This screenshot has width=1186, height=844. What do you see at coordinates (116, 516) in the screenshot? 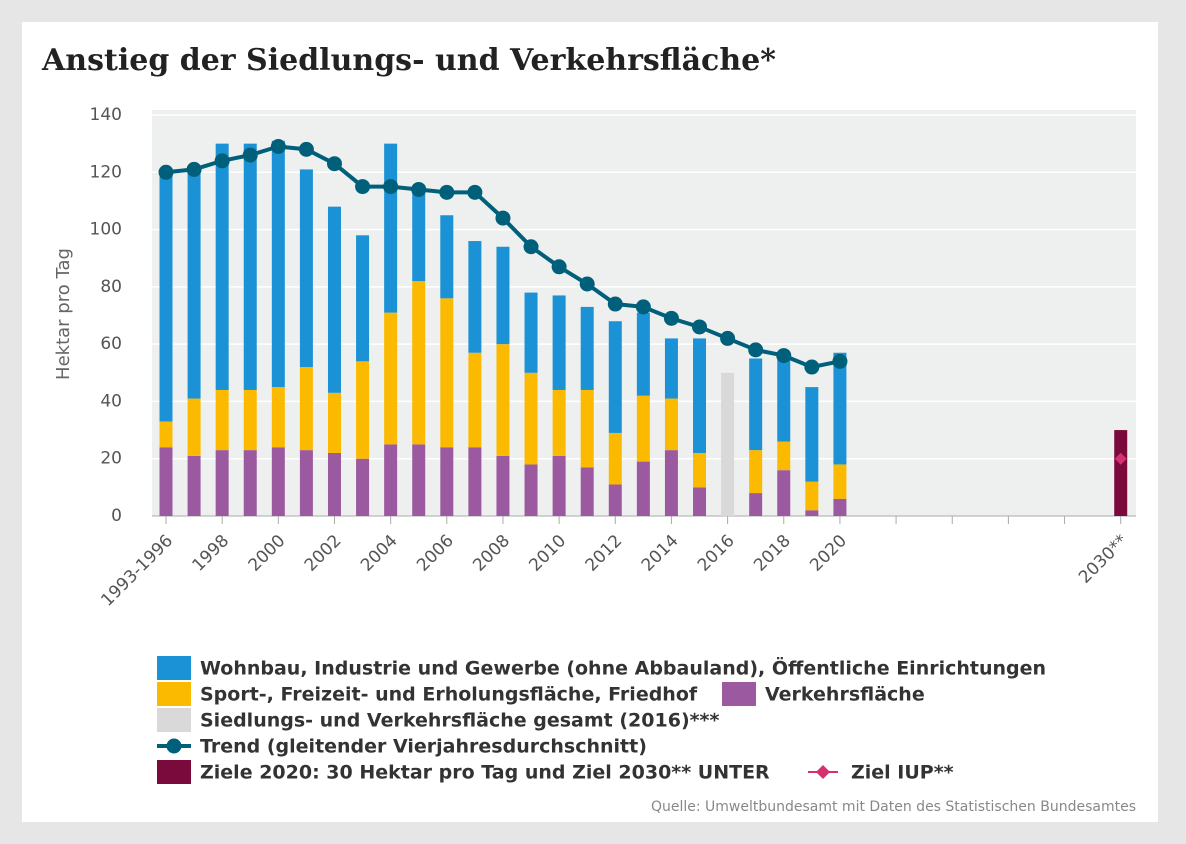
I see `y-tick-label: 0` at bounding box center [116, 516].